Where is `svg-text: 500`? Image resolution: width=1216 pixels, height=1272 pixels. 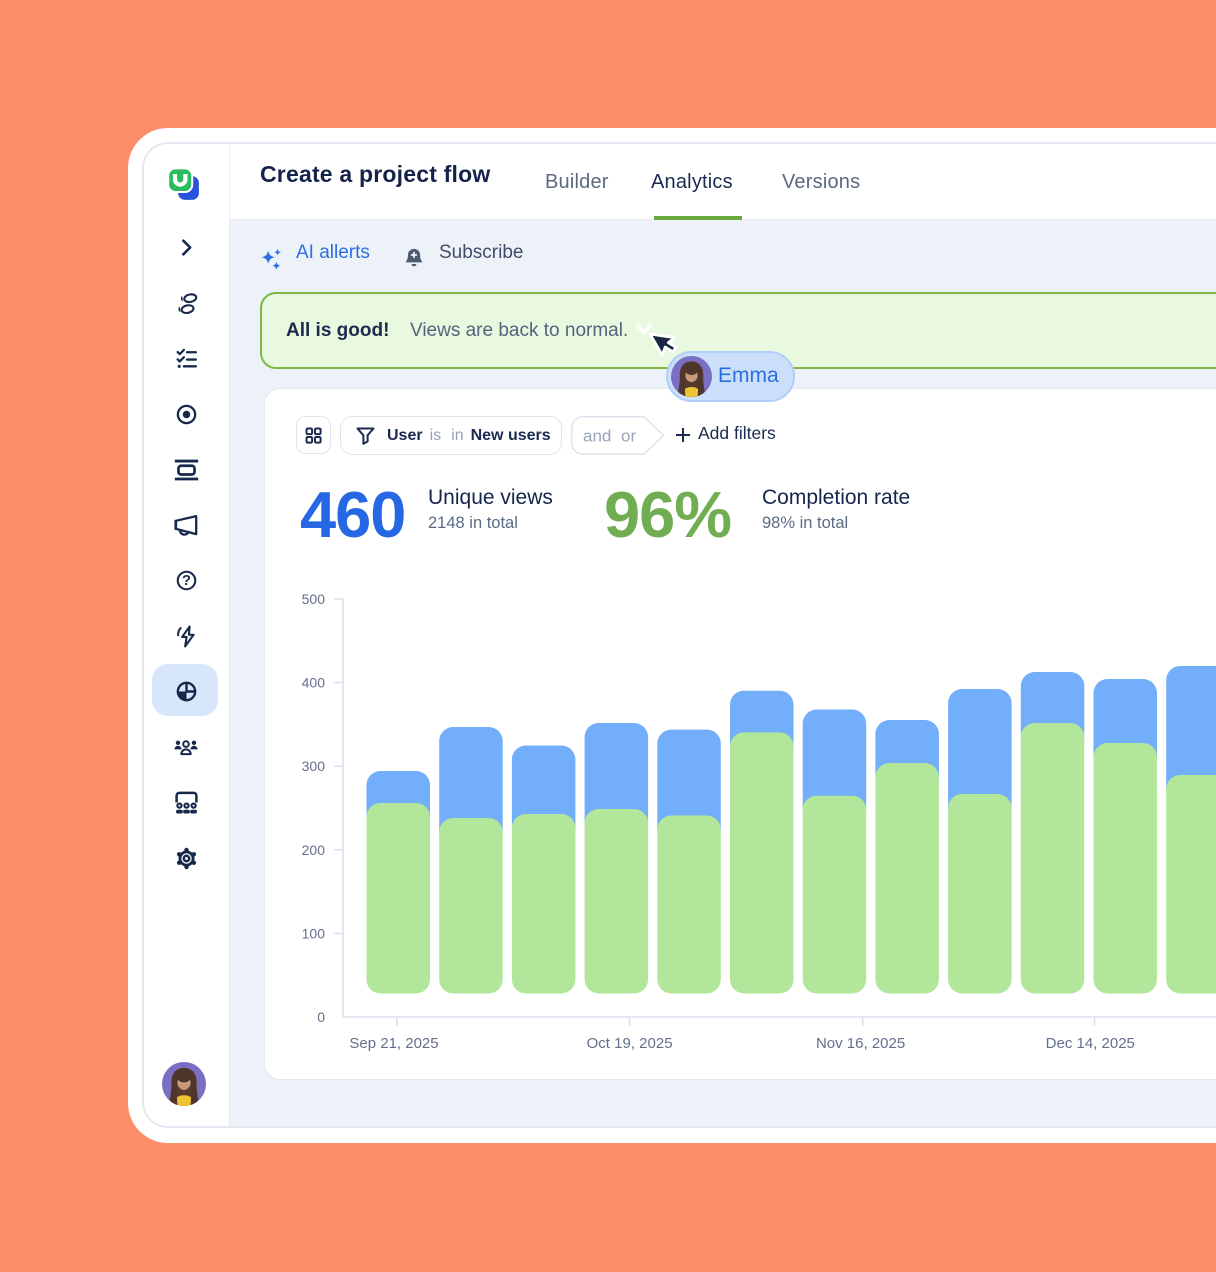 svg-text: 500 is located at coordinates (314, 599).